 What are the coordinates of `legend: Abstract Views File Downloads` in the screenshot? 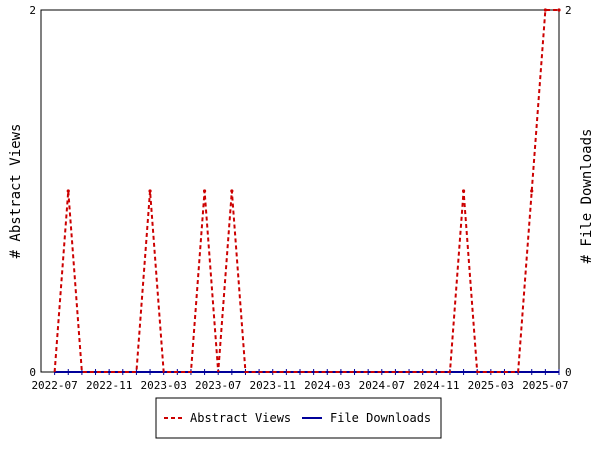 It's located at (298, 418).